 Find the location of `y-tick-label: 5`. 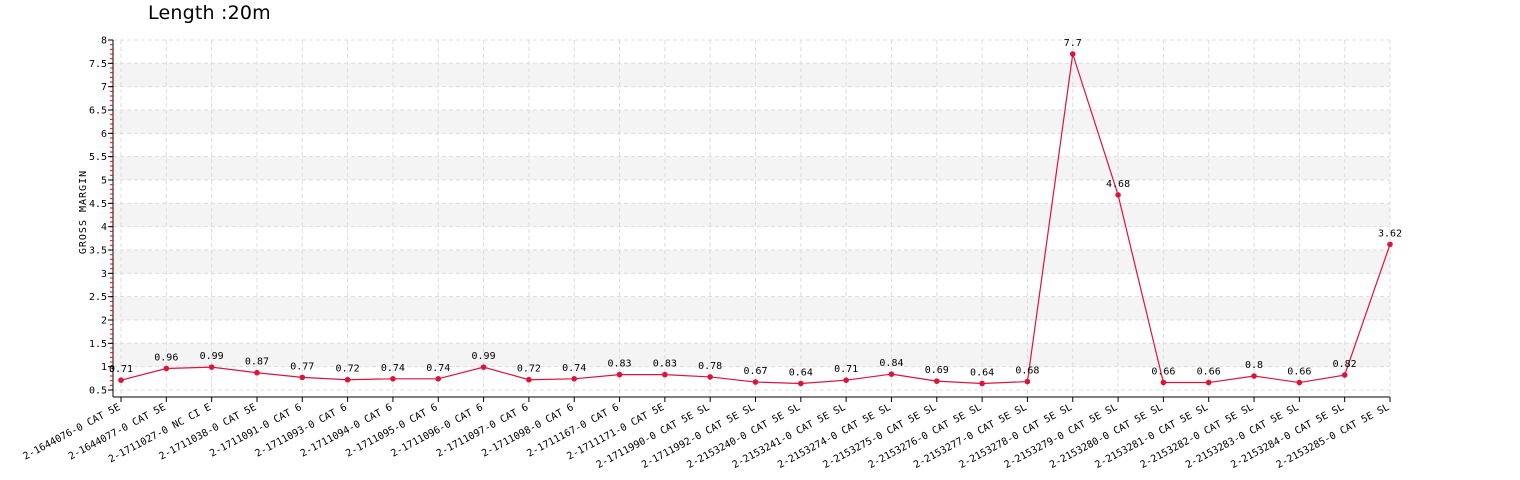

y-tick-label: 5 is located at coordinates (104, 181).